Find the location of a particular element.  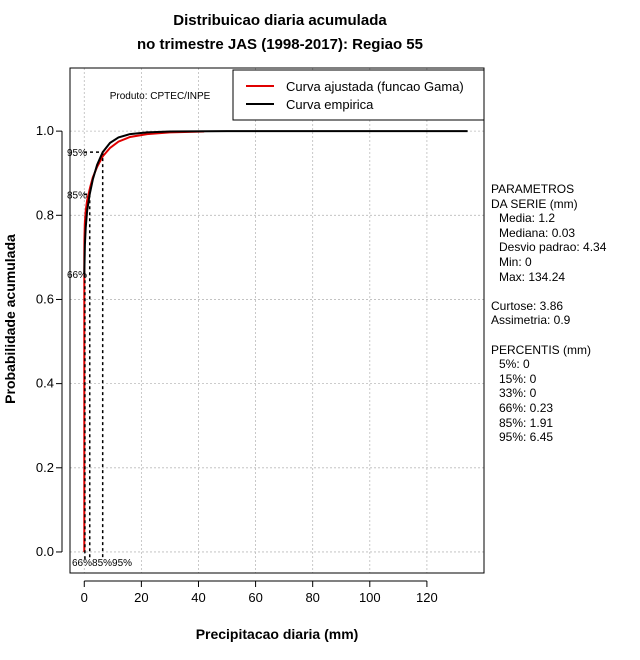

series-line-empirical is located at coordinates (275, 202).